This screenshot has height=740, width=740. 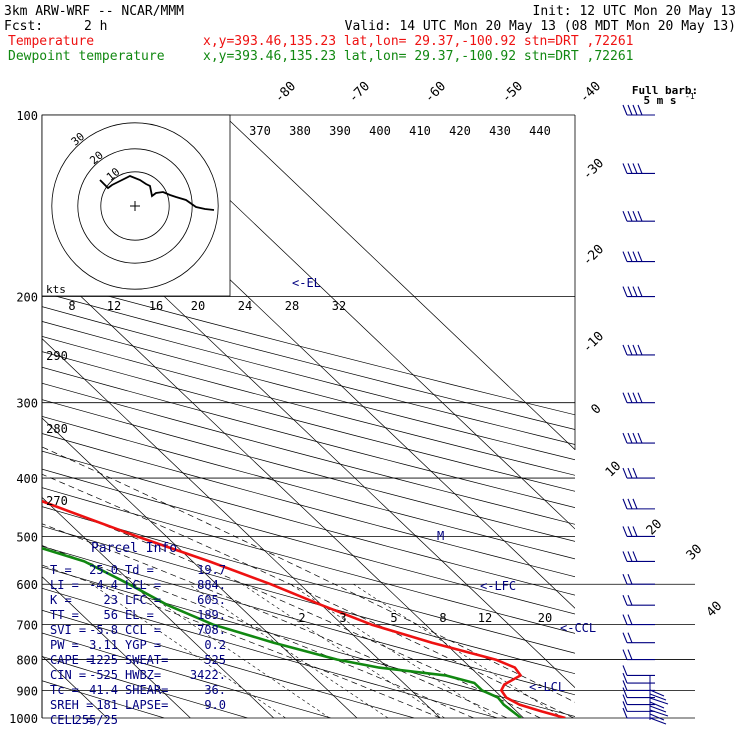 I want to click on parcel-field-value: 41.4, so click(x=103, y=690).